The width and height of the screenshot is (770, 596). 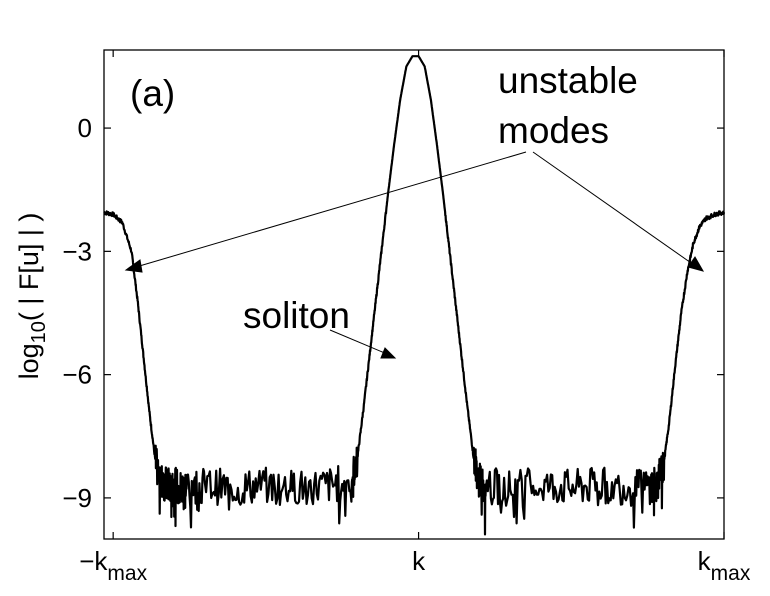 What do you see at coordinates (388, 353) in the screenshot?
I see `arrow-to-soliton-head` at bounding box center [388, 353].